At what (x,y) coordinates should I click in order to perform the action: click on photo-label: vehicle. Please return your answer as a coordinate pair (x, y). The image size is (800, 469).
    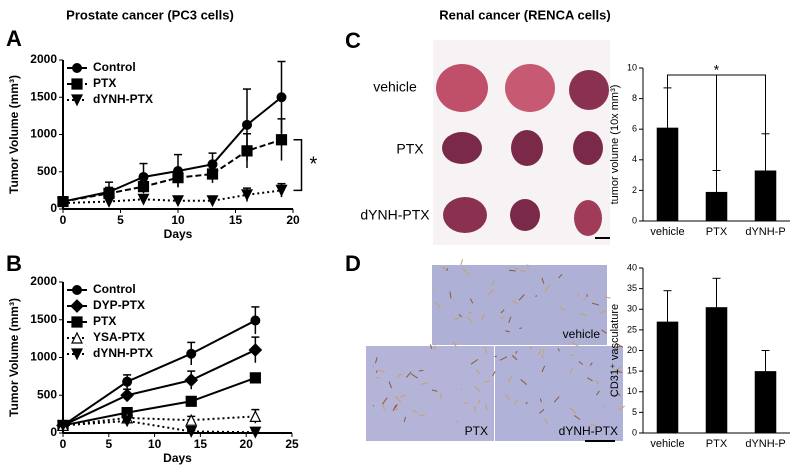
    Looking at the image, I should click on (395, 87).